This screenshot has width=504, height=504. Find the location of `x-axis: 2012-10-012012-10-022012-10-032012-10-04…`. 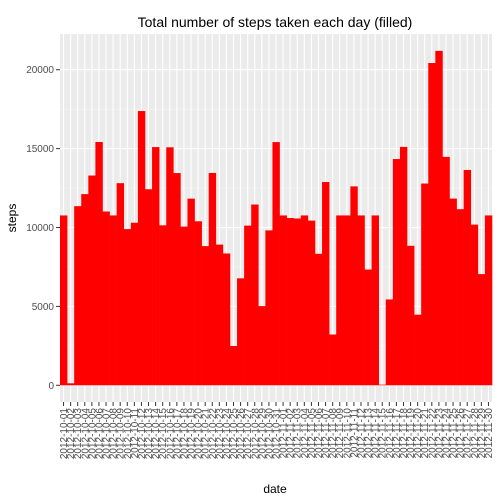

x-axis: 2012-10-012012-10-022012-10-032012-10-04… is located at coordinates (277, 430).